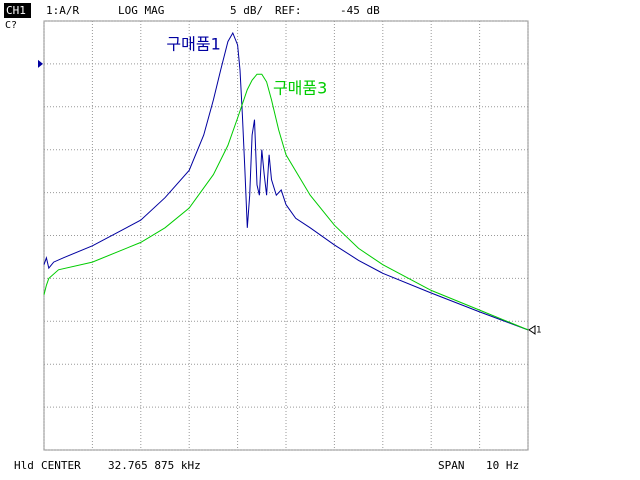 Image resolution: width=640 pixels, height=480 pixels. I want to click on ref-marker, so click(40, 63).